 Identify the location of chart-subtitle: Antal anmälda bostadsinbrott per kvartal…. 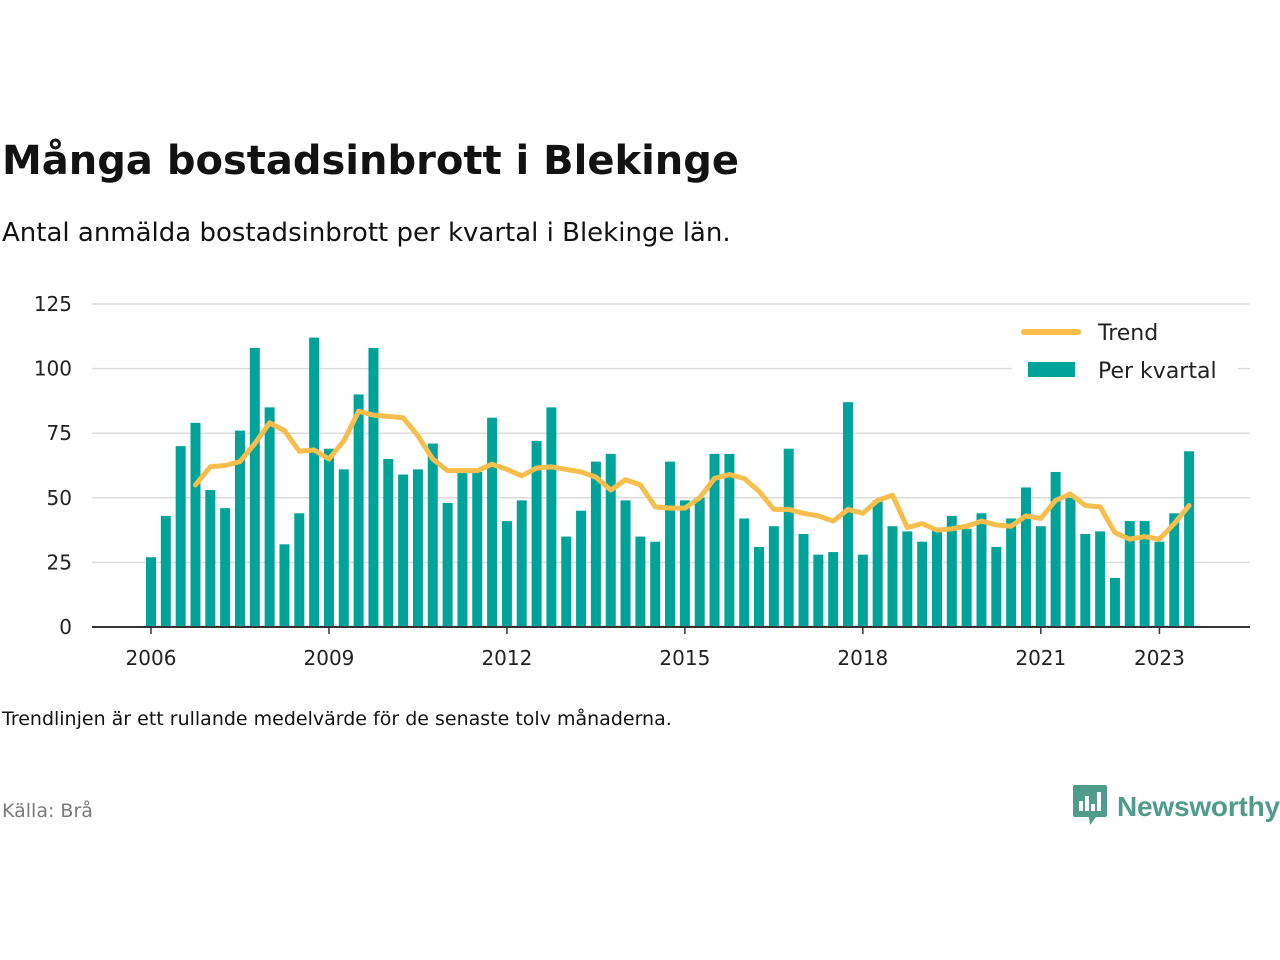
(366, 233).